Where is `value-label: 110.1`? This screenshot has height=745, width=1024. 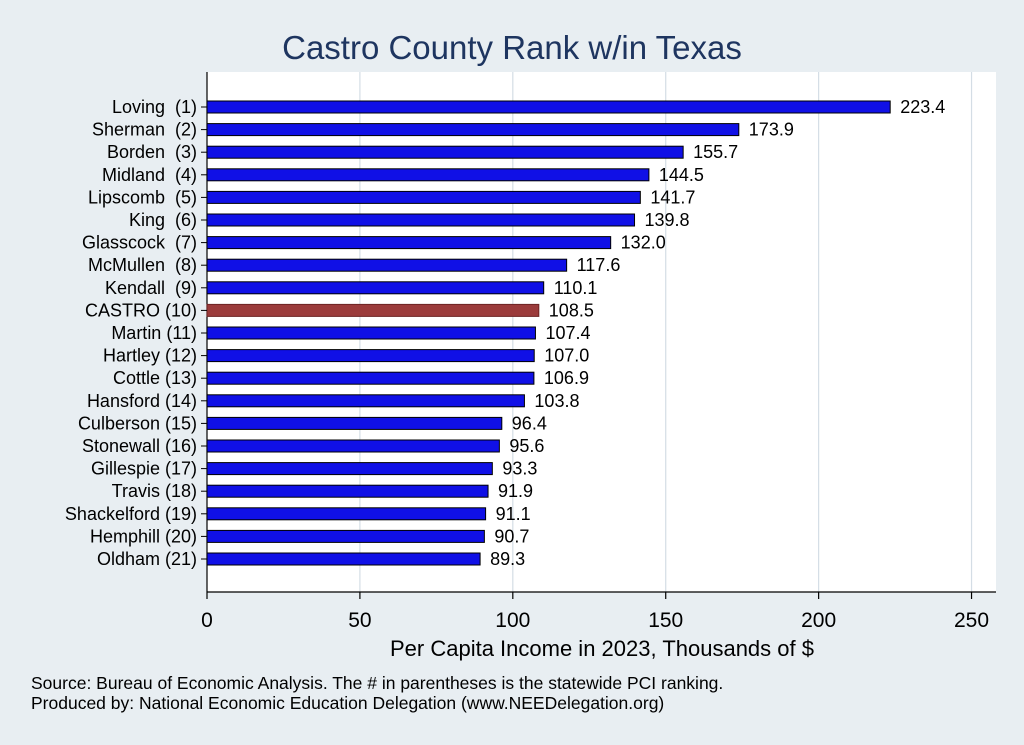 value-label: 110.1 is located at coordinates (576, 288).